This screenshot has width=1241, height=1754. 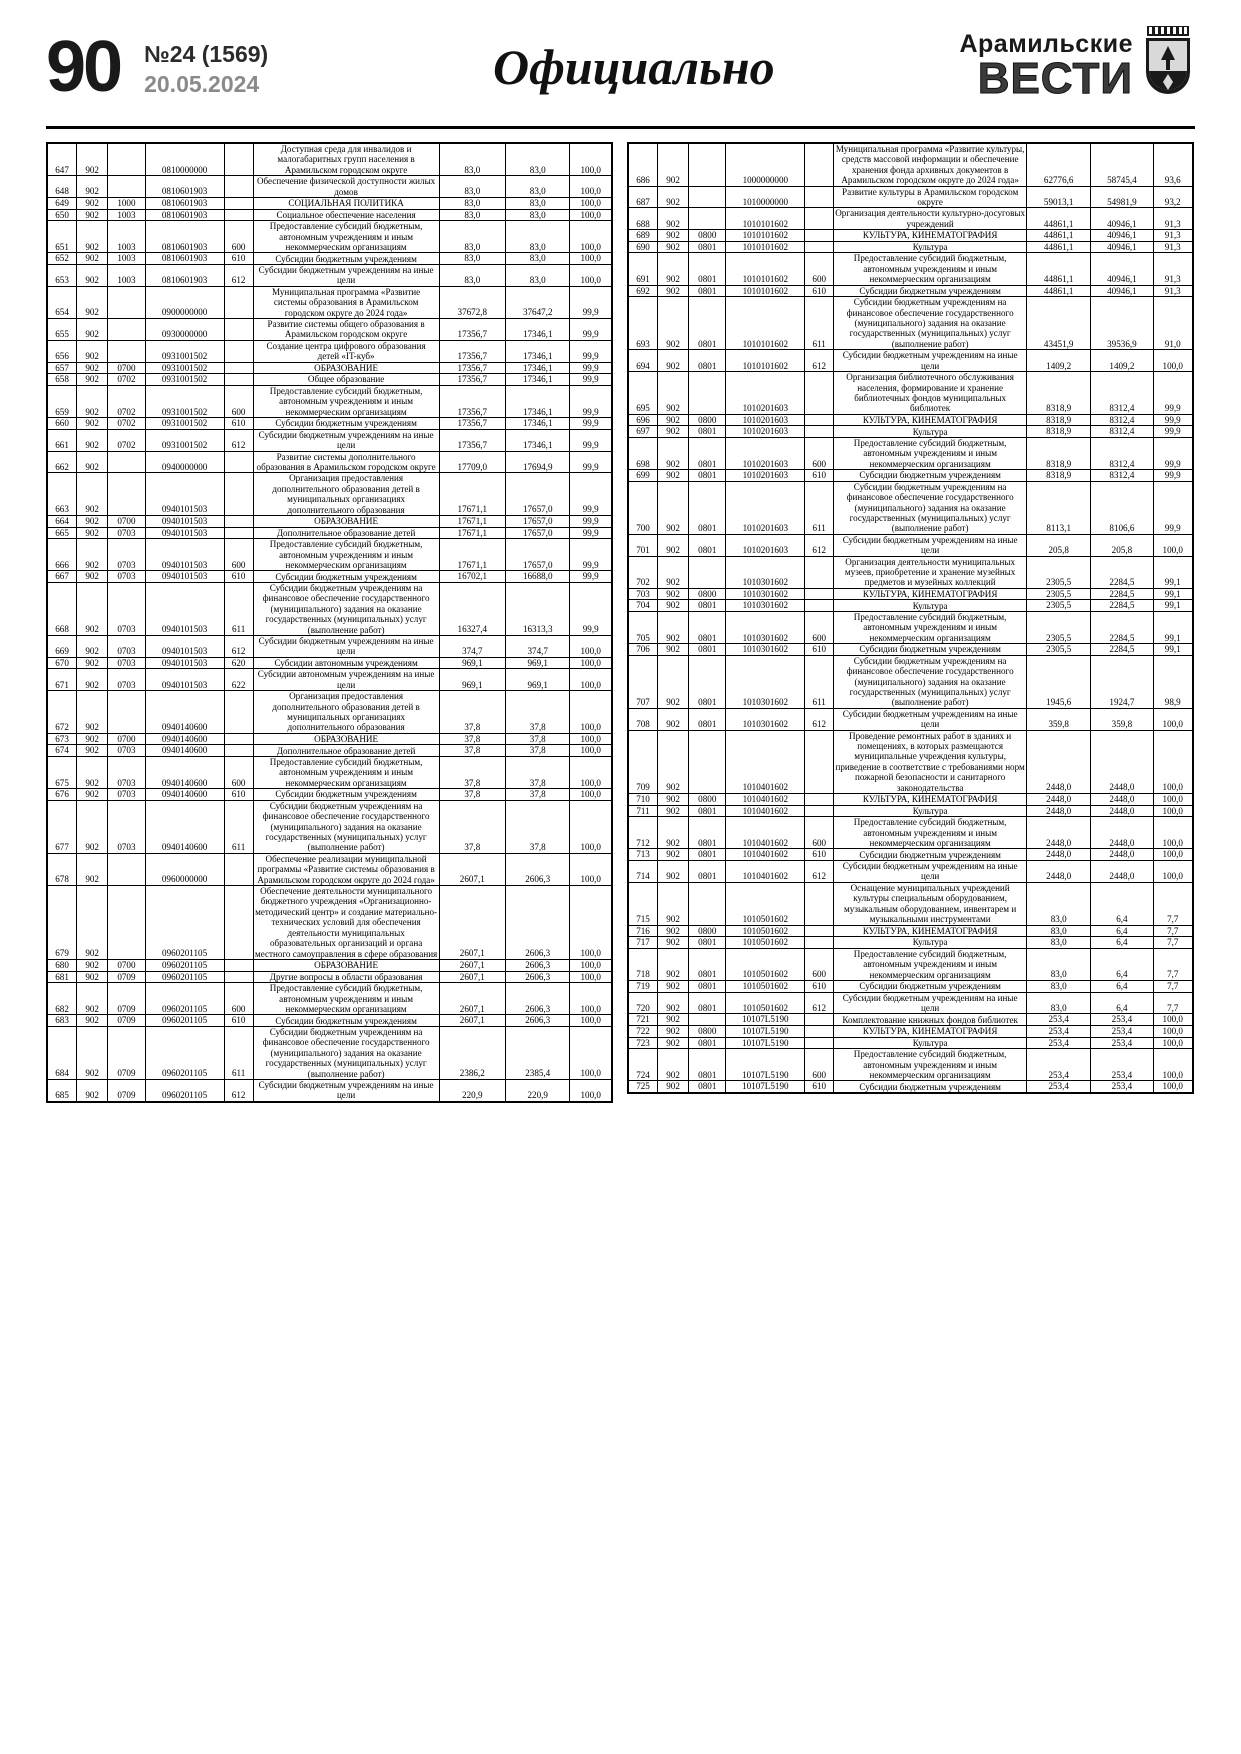 What do you see at coordinates (707, 799) in the screenshot?
I see `cell-razdel: 0800` at bounding box center [707, 799].